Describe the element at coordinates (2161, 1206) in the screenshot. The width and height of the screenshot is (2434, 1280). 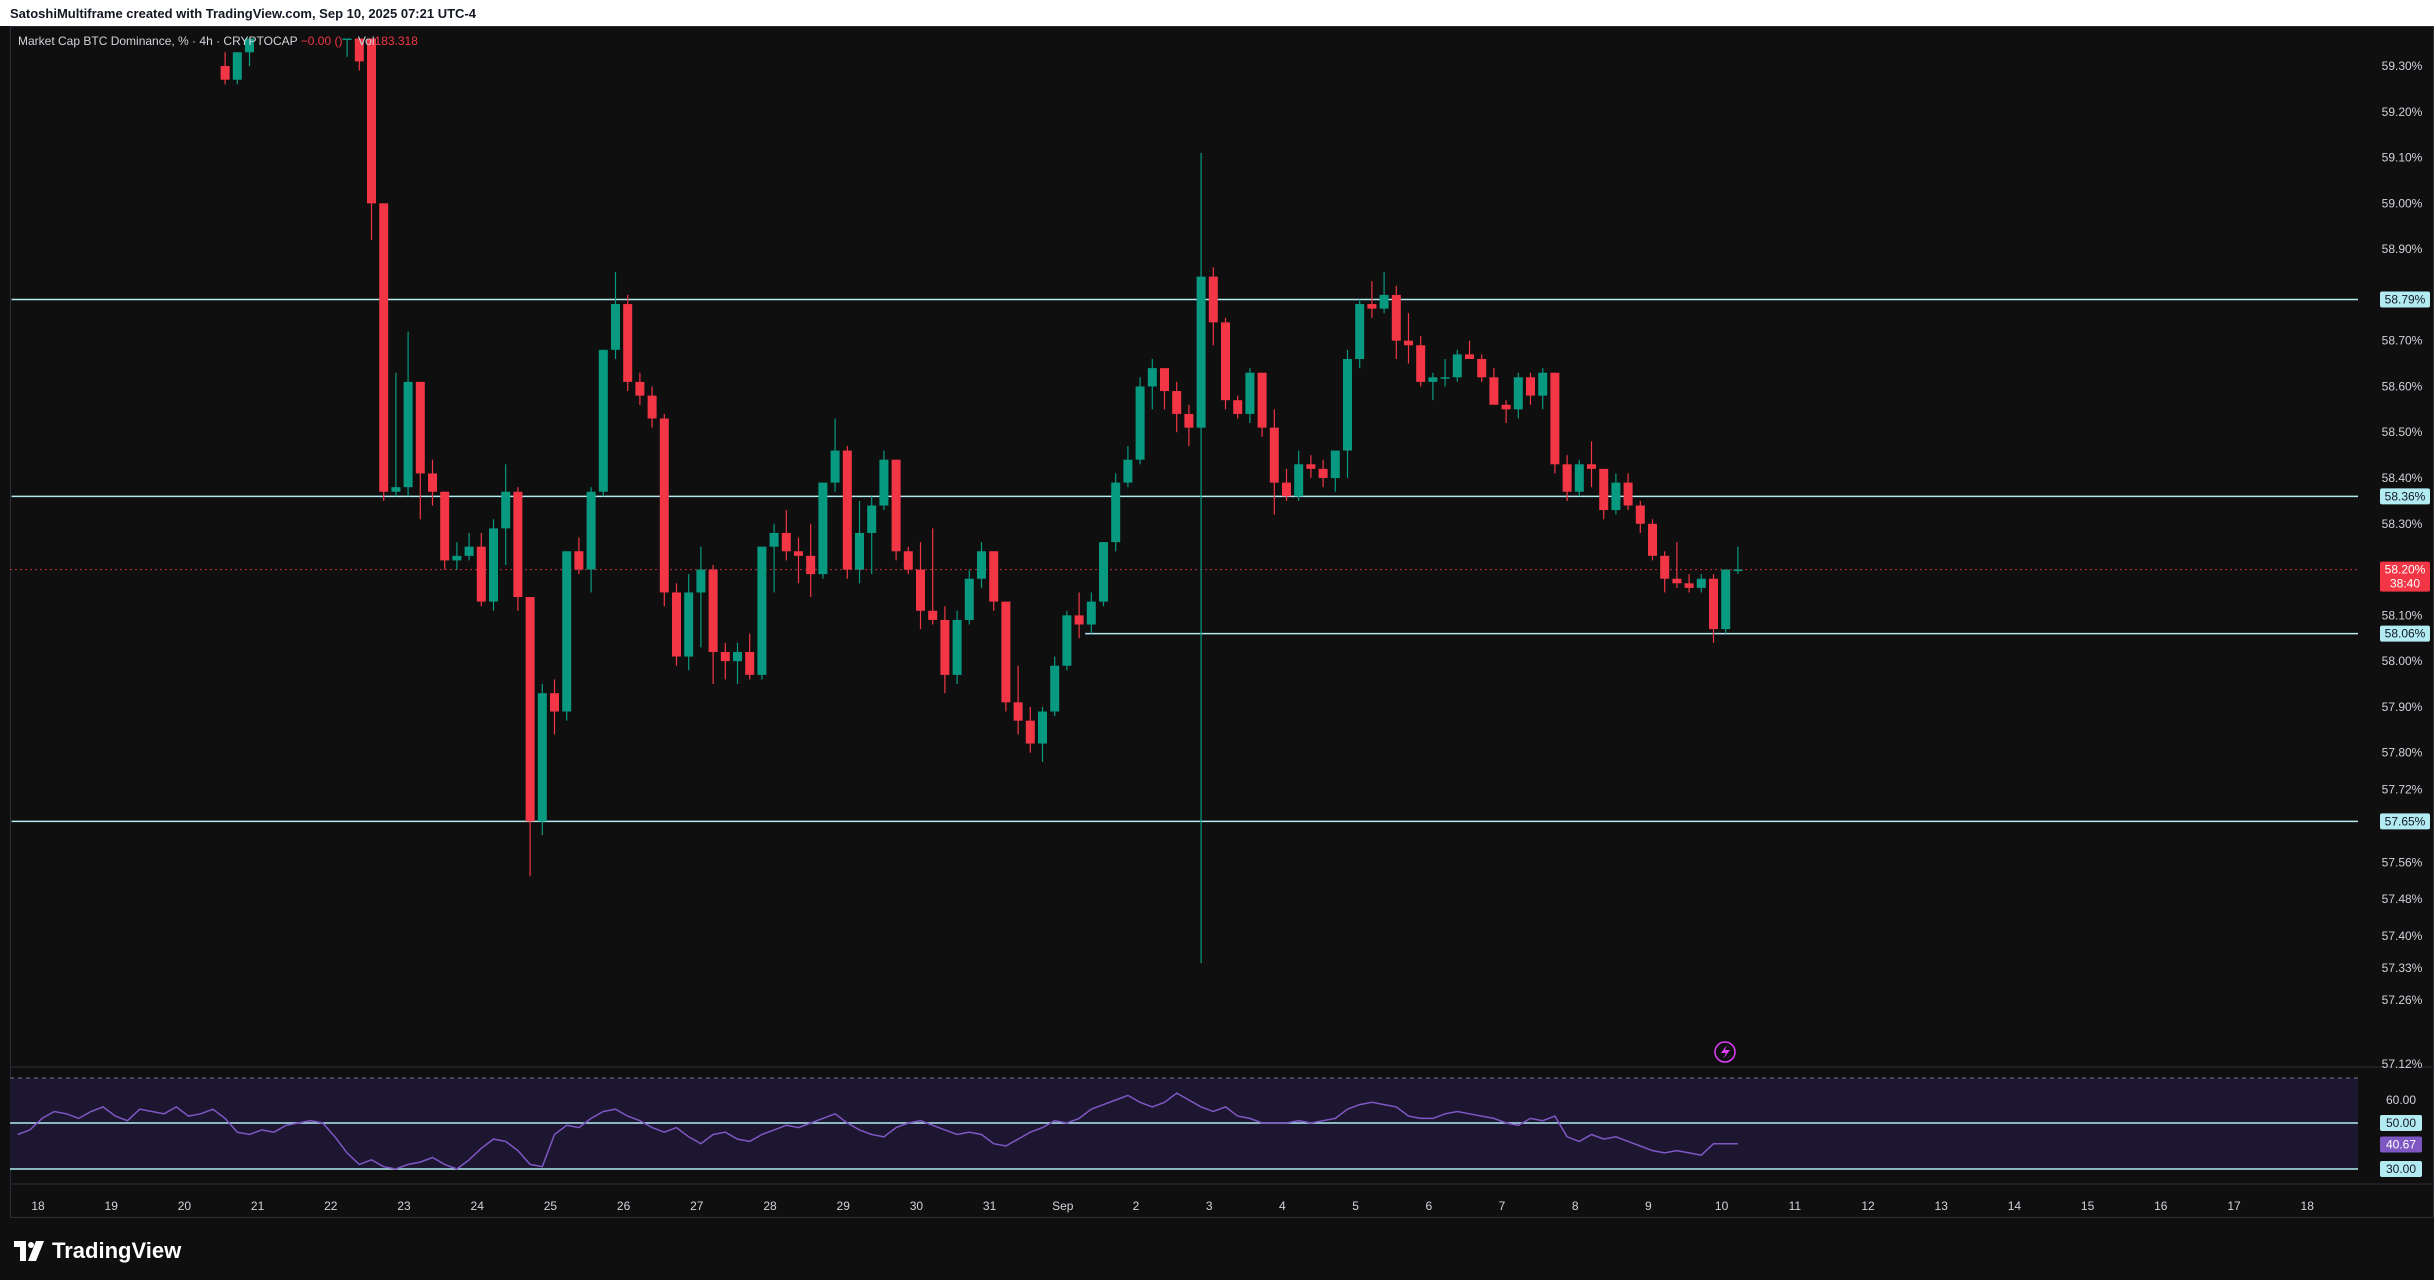
I see `time-axis-tick: 16` at that location.